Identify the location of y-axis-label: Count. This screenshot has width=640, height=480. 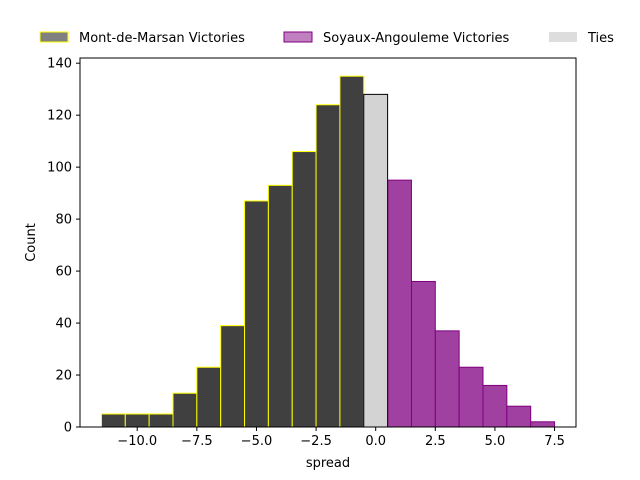
(31, 242).